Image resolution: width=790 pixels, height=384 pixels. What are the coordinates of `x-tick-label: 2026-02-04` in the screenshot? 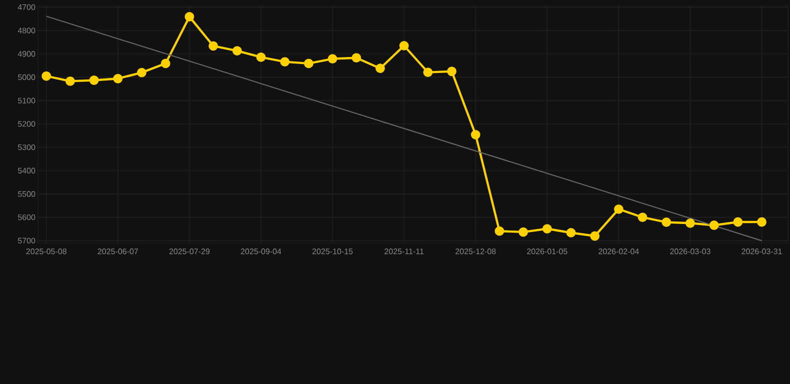 It's located at (618, 251).